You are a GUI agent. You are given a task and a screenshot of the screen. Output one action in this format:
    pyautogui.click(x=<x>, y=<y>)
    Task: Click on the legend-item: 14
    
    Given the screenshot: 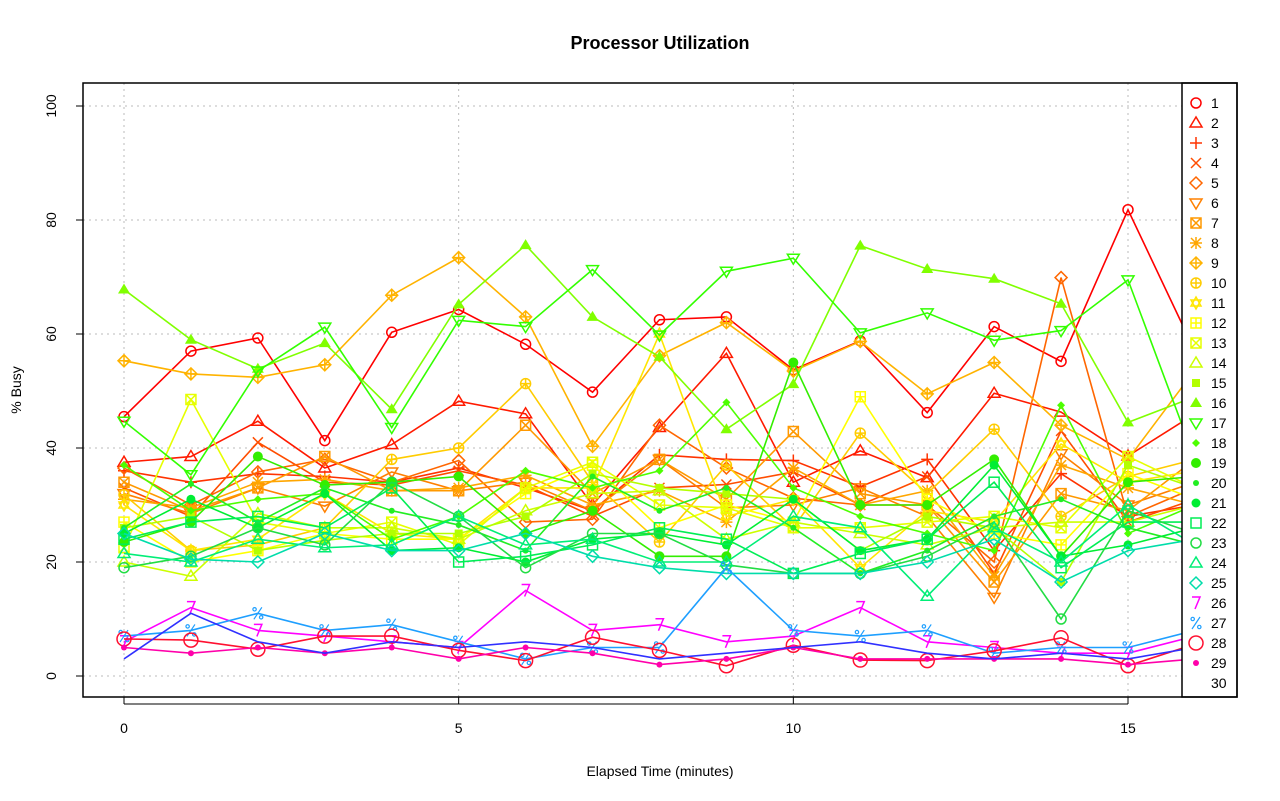 What is the action you would take?
    pyautogui.click(x=1207, y=363)
    